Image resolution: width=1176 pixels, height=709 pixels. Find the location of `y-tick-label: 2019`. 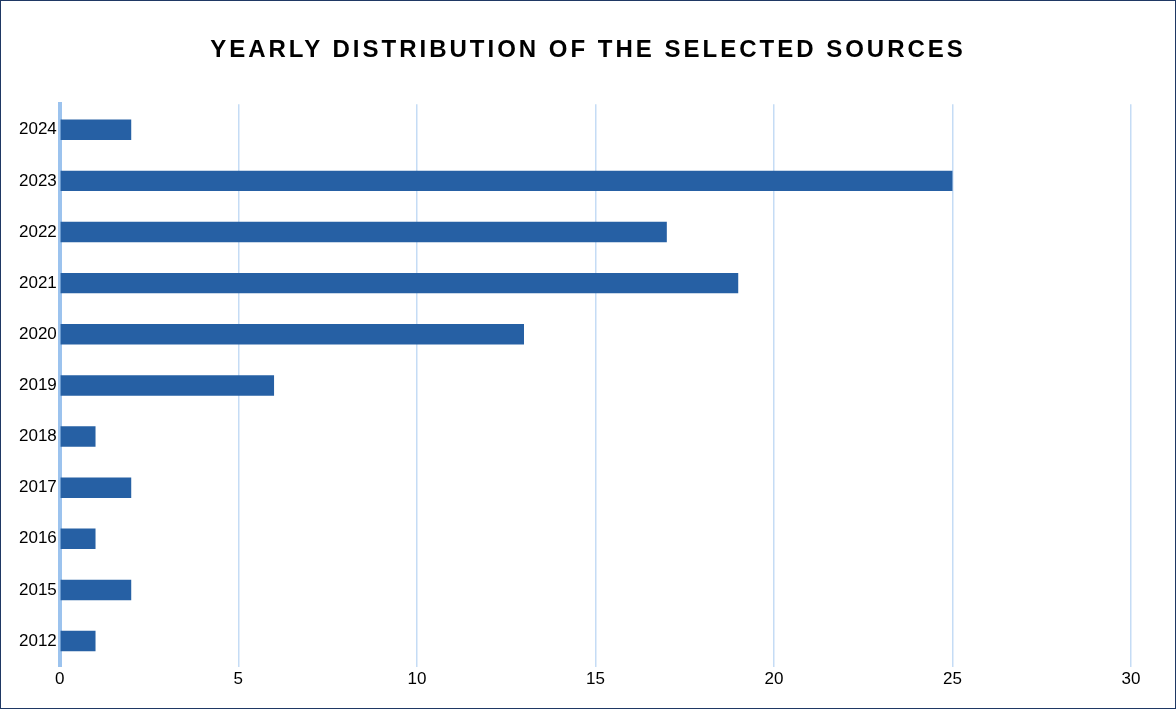

y-tick-label: 2019 is located at coordinates (37, 385).